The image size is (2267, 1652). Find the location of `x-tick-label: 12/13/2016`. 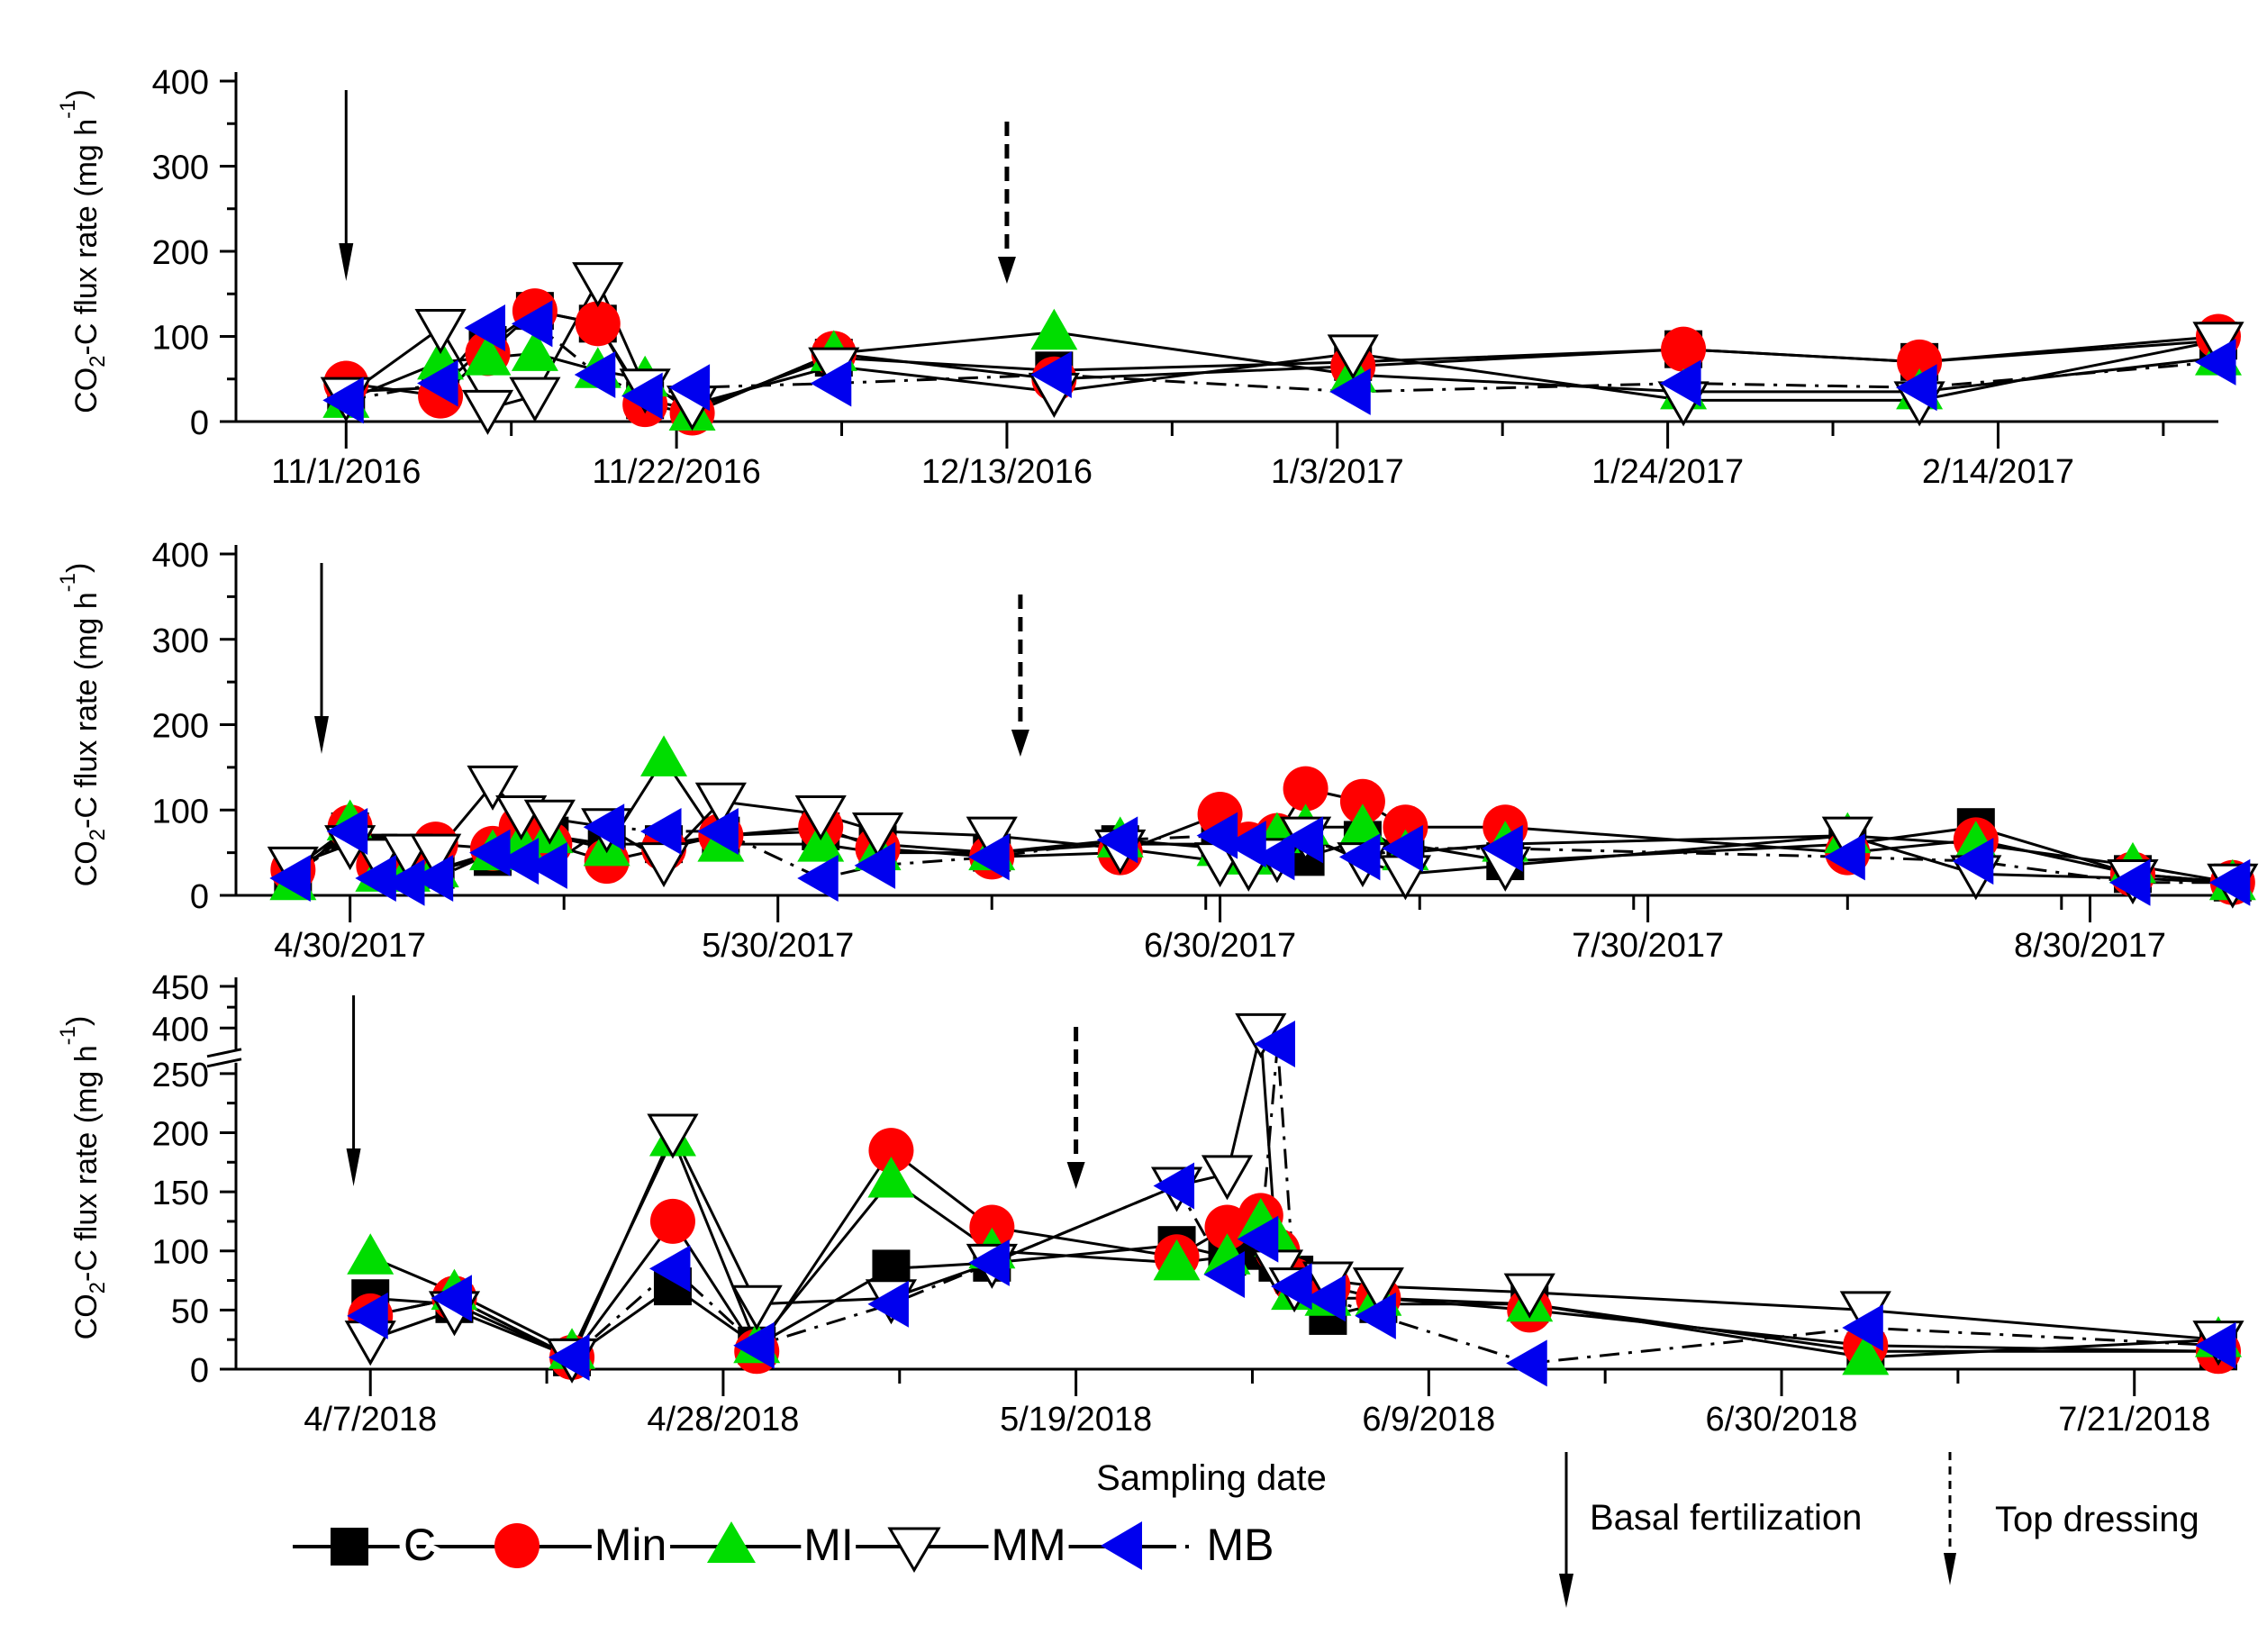

x-tick-label: 12/13/2016 is located at coordinates (1007, 472).